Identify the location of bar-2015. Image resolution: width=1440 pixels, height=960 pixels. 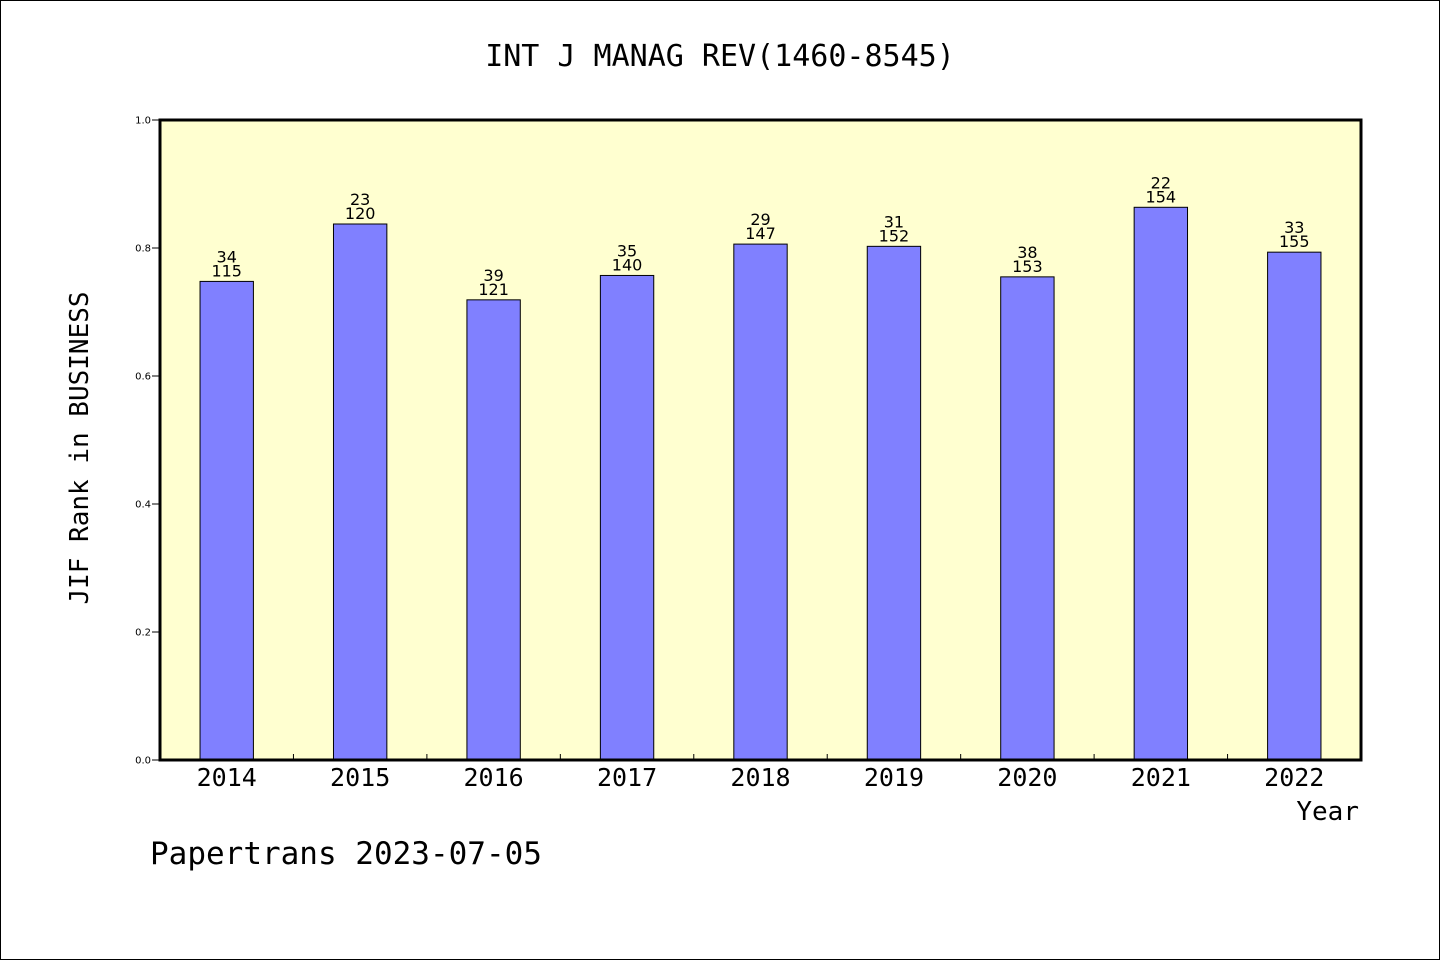
(360, 492).